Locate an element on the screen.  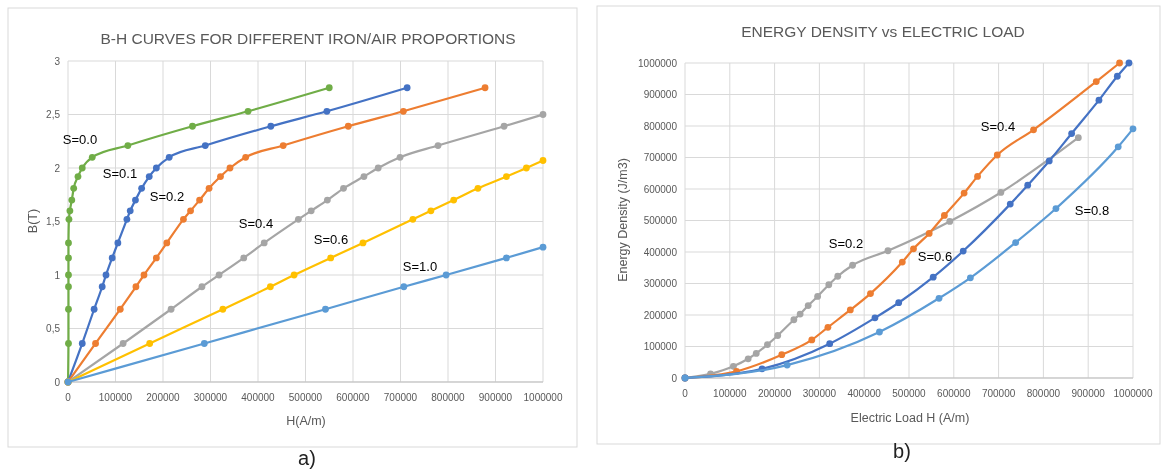
y-tick-label: 1,5 is located at coordinates (53, 221).